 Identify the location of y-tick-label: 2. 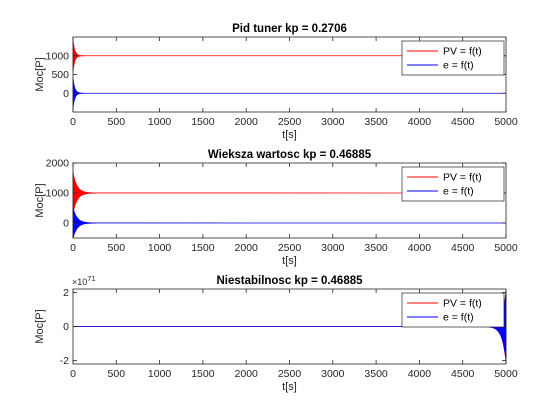
(66, 293).